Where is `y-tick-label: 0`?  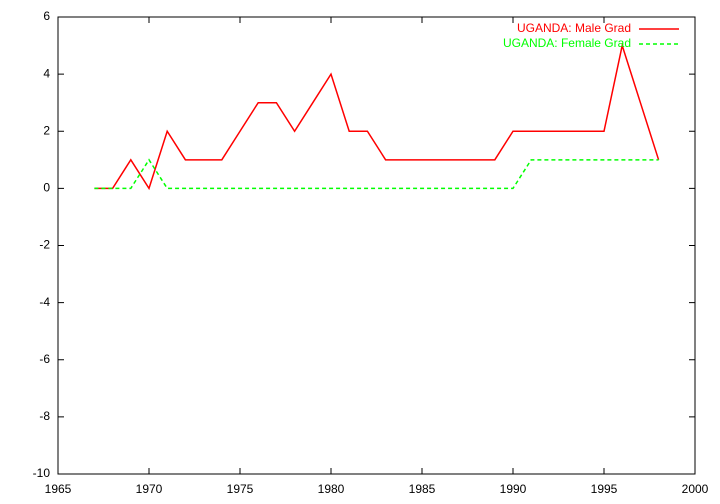
y-tick-label: 0 is located at coordinates (46, 188).